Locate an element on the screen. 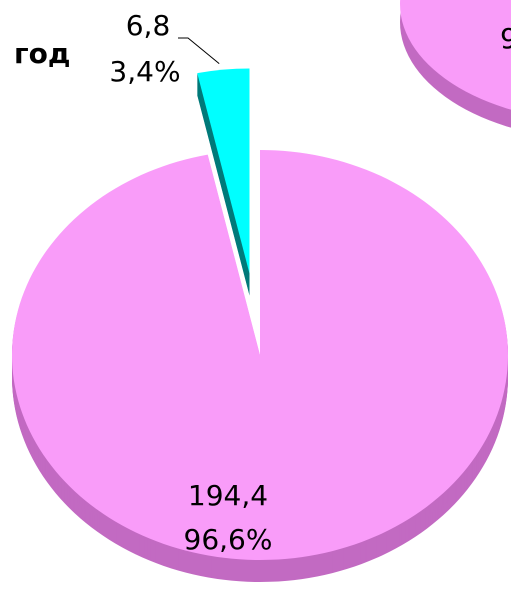  partial-pie is located at coordinates (455, 64).